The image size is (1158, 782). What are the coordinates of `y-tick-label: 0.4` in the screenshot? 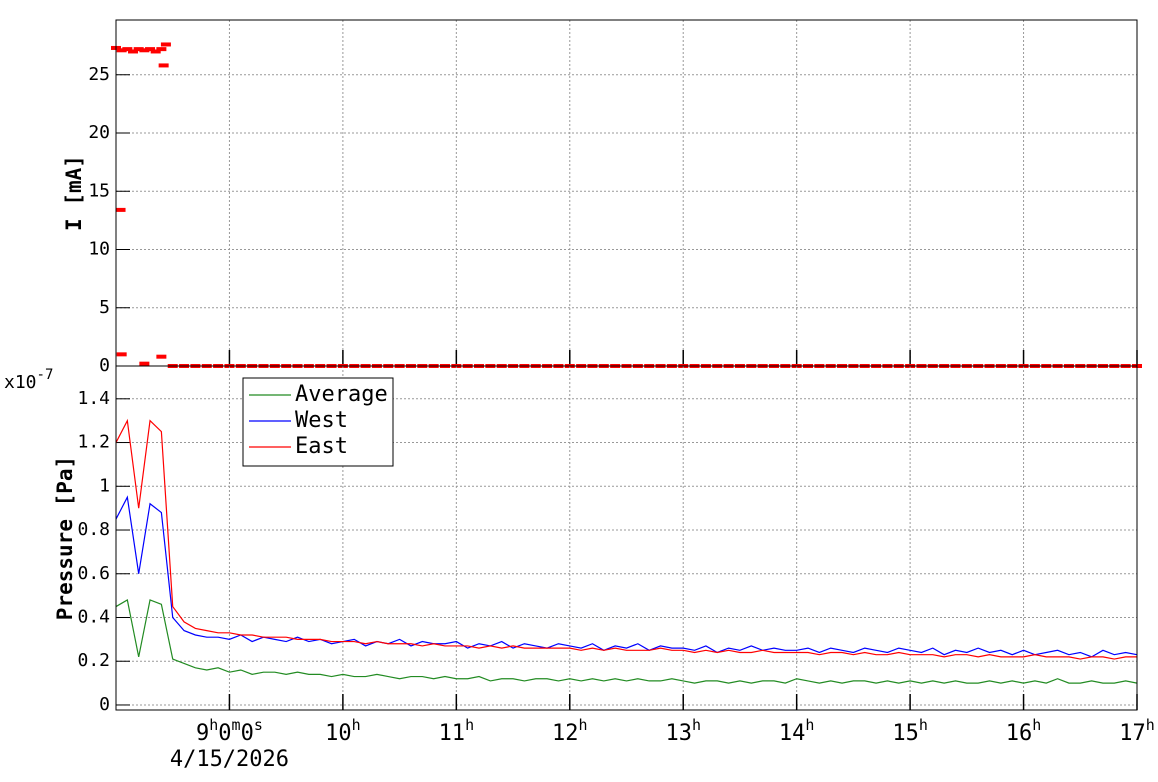 It's located at (93, 616).